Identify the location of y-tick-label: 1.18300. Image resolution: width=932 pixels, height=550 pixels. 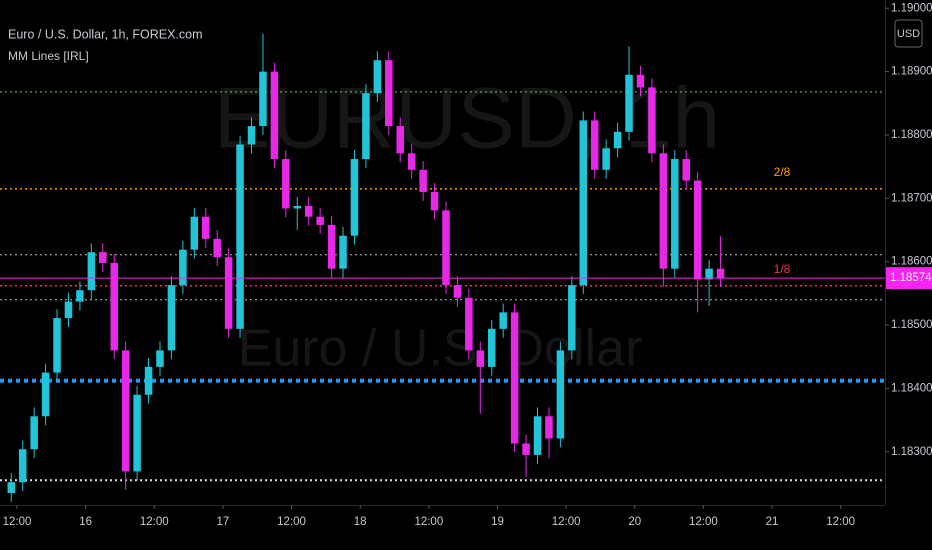
(911, 452).